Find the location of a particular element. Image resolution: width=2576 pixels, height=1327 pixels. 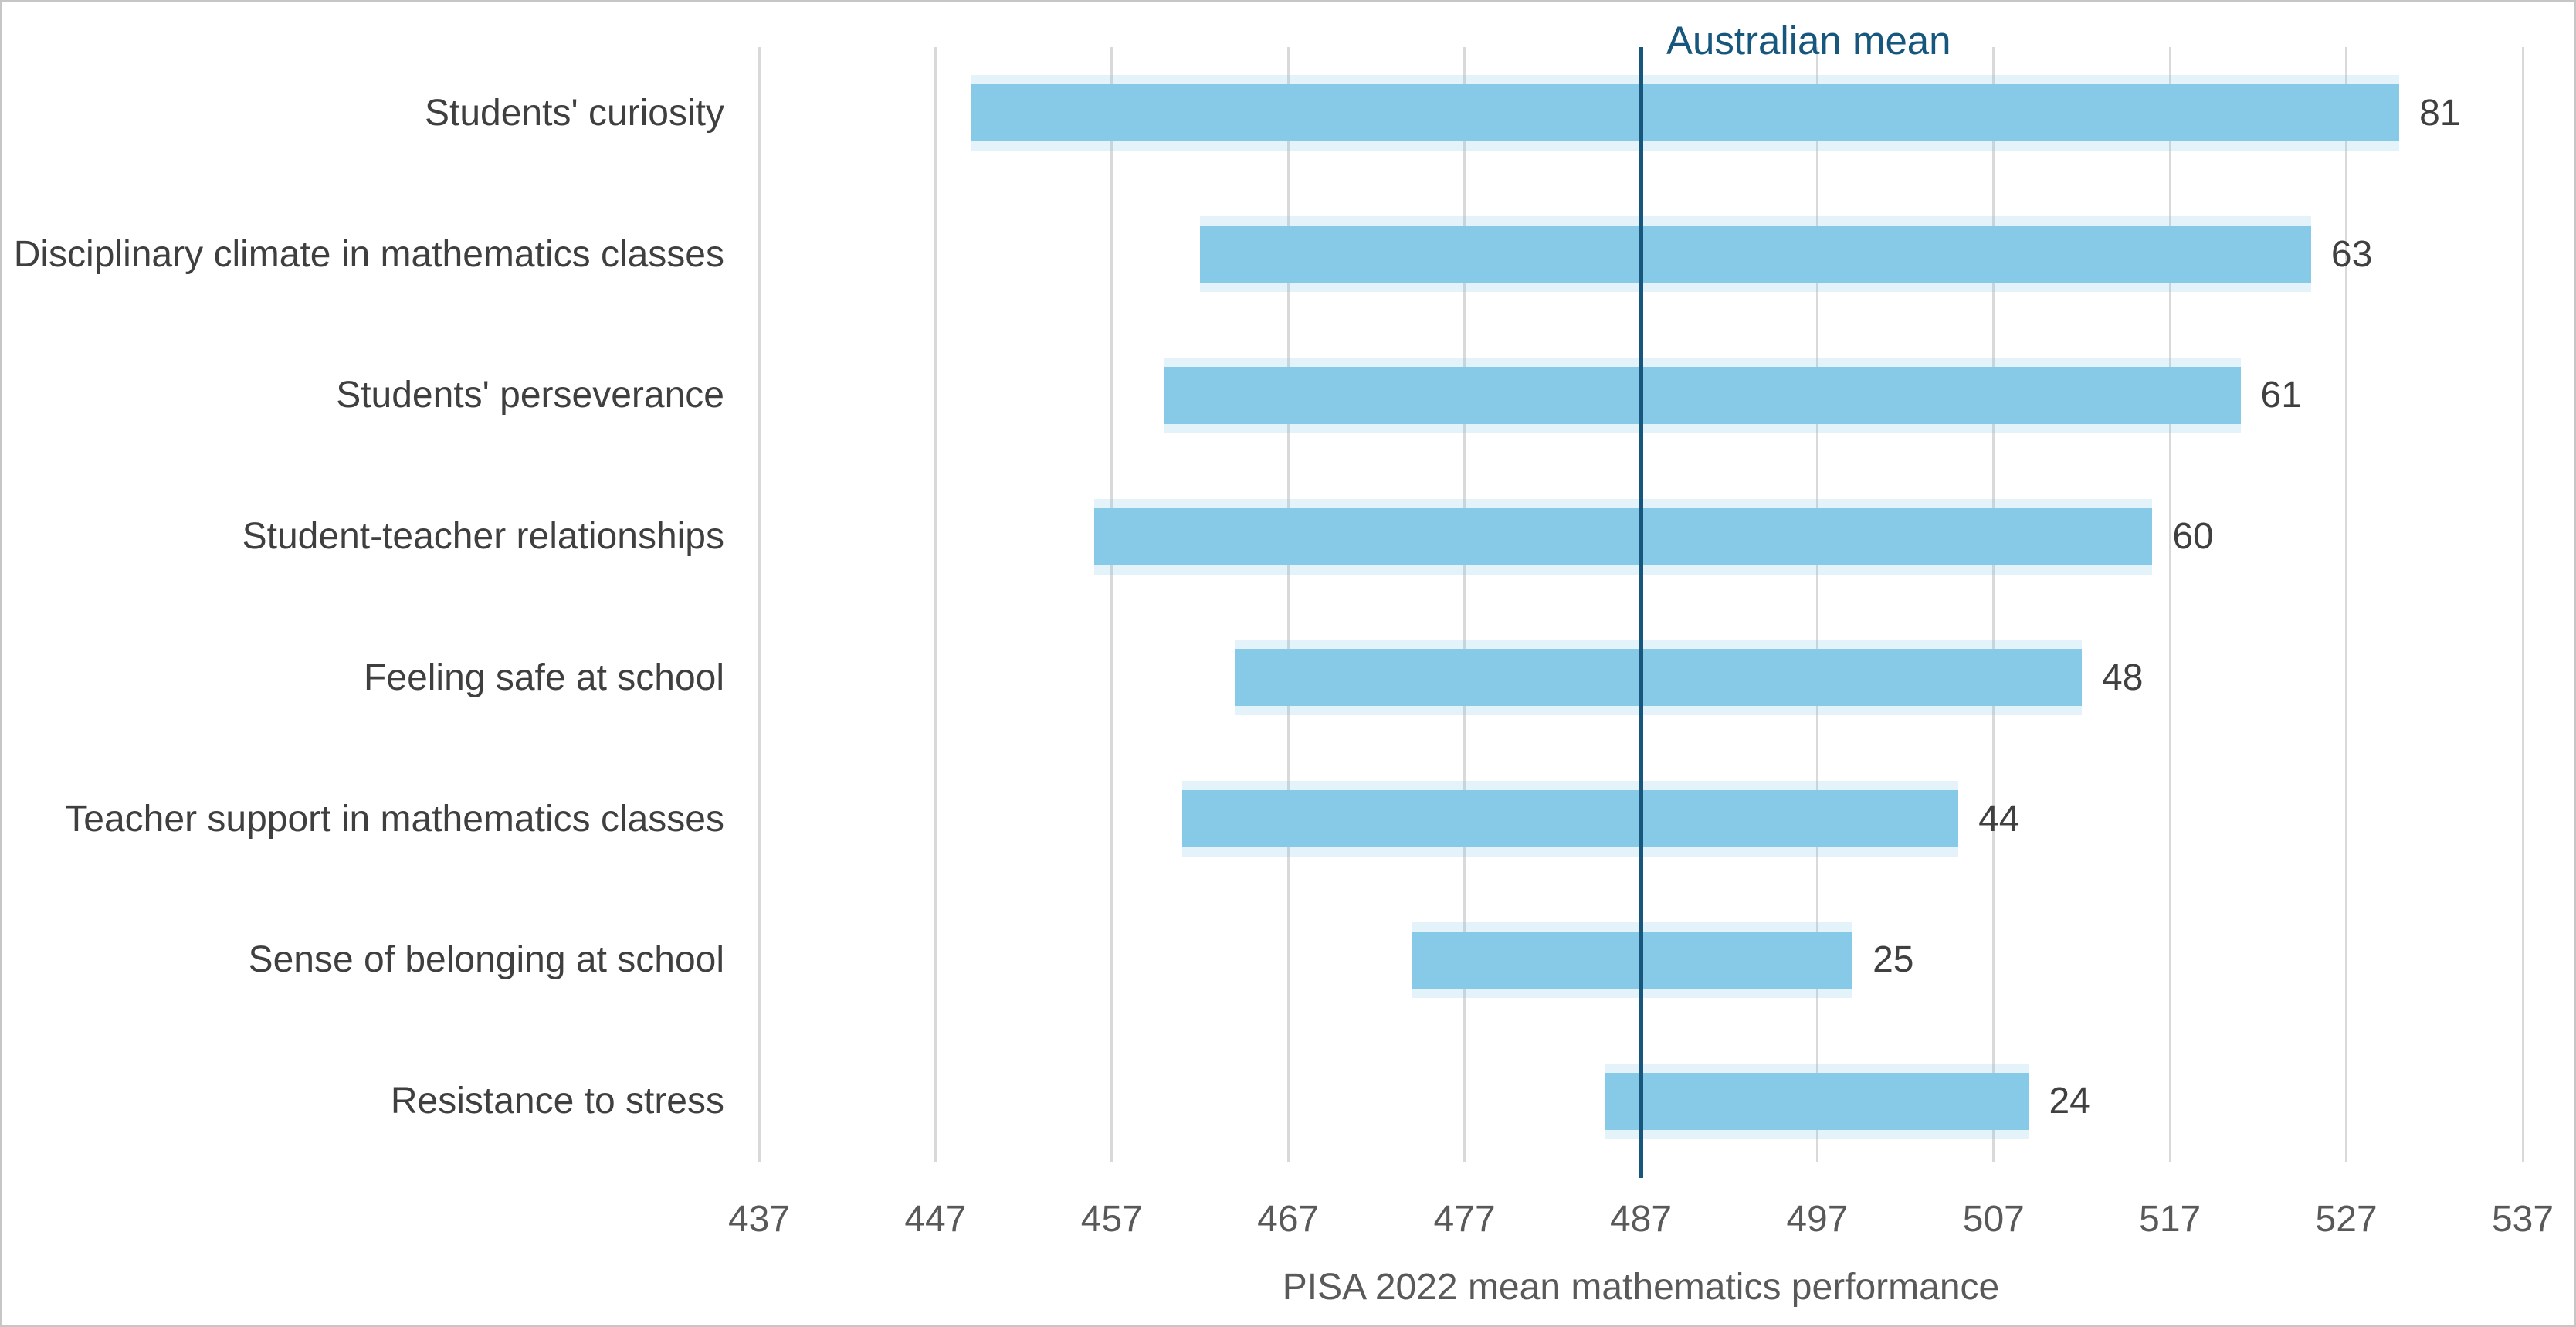

x-tick-label: 457 is located at coordinates (1111, 1219).